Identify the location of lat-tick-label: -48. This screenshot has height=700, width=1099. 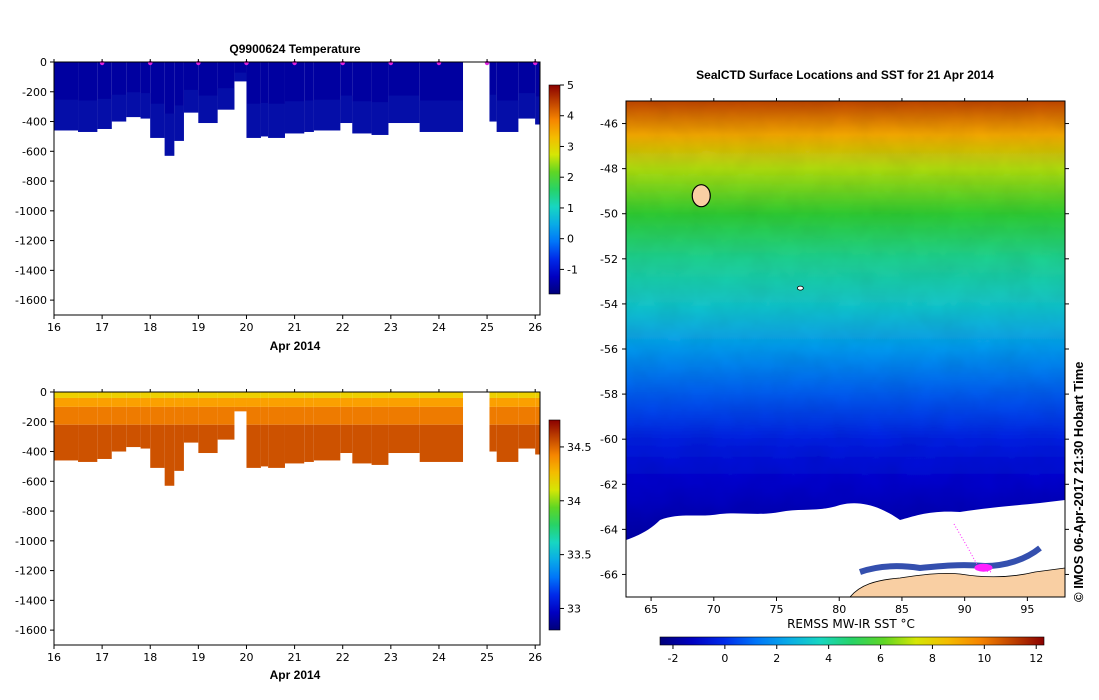
(609, 169).